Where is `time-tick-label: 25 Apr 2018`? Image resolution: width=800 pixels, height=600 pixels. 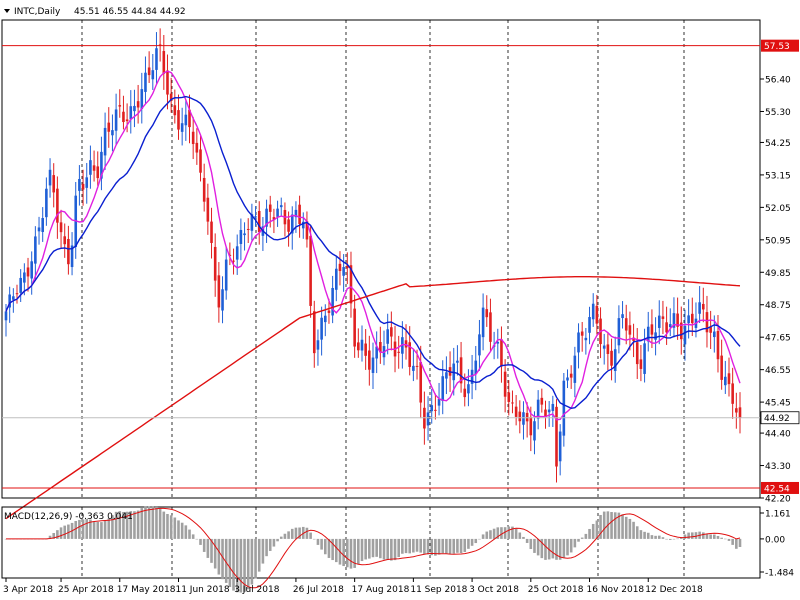 time-tick-label: 25 Apr 2018 is located at coordinates (86, 590).